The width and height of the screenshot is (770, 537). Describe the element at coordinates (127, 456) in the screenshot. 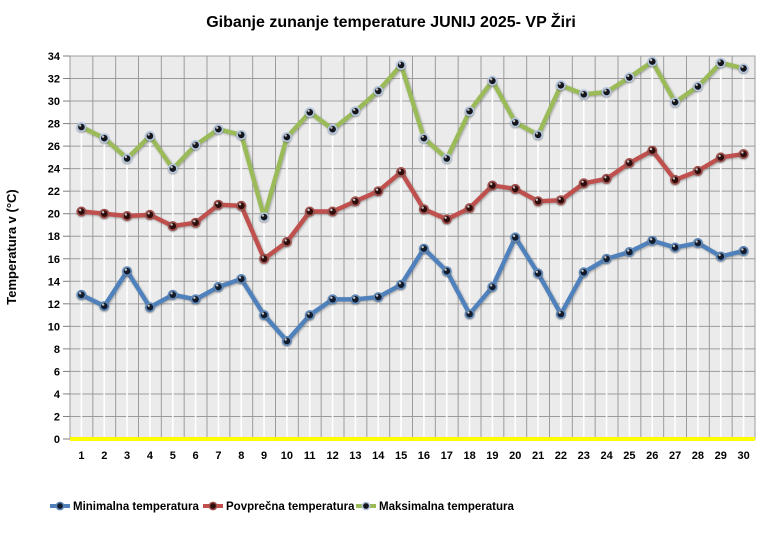

I see `svg-text: 3` at that location.